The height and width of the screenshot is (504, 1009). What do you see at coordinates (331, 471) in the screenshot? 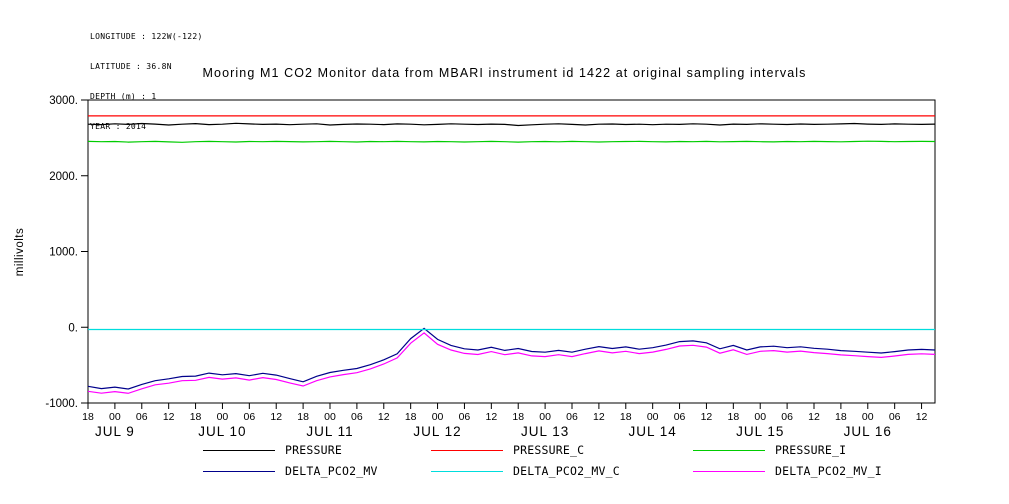
I see `legend-label: DELTA_PCO2_MV` at bounding box center [331, 471].